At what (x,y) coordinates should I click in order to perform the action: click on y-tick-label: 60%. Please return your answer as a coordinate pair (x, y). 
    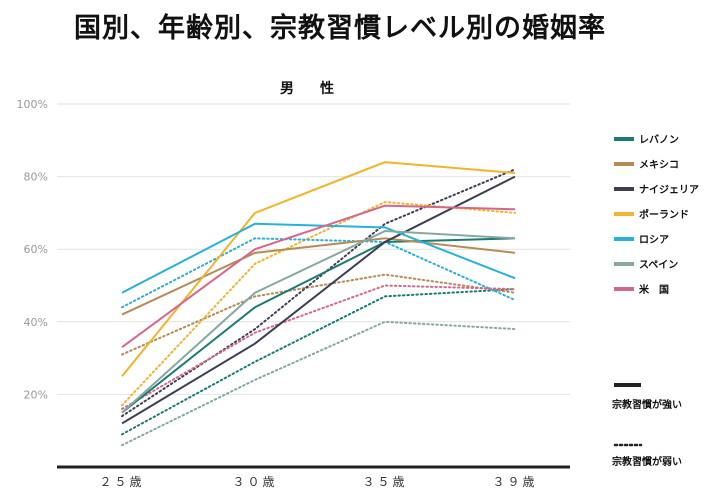
    Looking at the image, I should click on (36, 249).